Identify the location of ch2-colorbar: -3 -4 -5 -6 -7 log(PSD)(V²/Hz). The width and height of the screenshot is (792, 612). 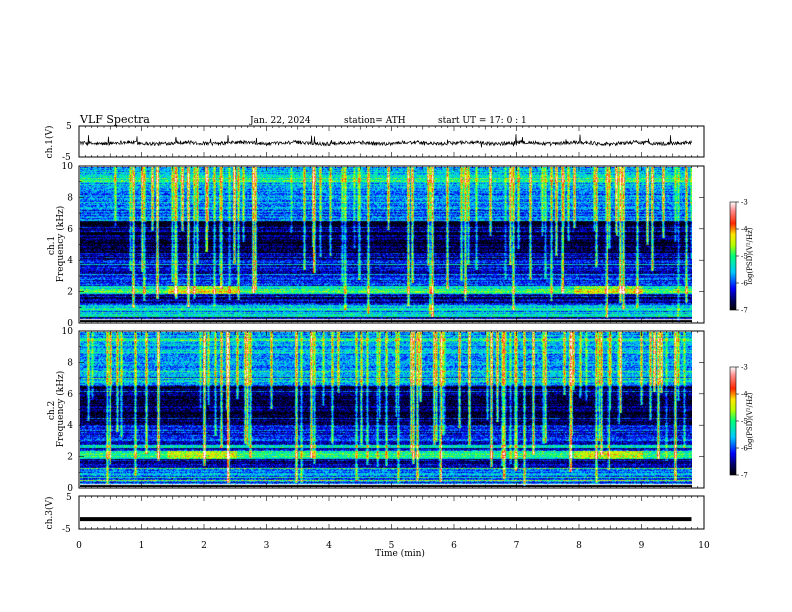
(741, 422).